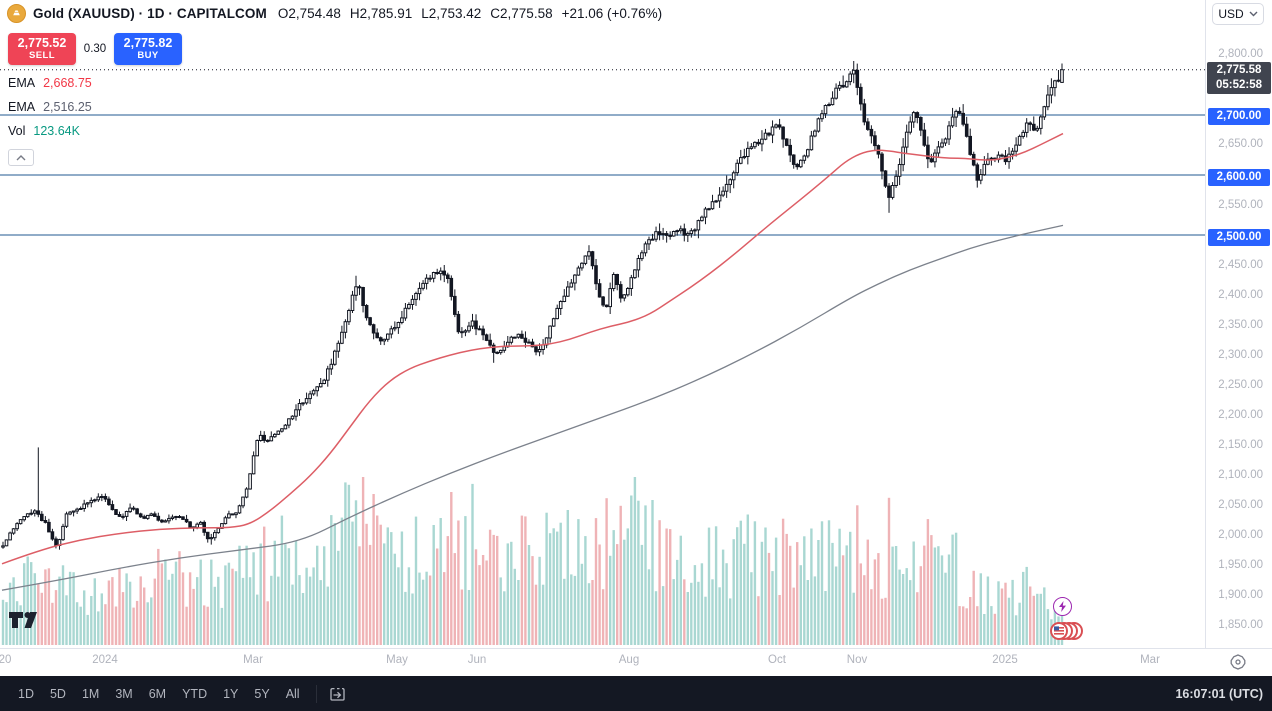 The width and height of the screenshot is (1272, 711). I want to click on sell-label: SELL, so click(42, 55).